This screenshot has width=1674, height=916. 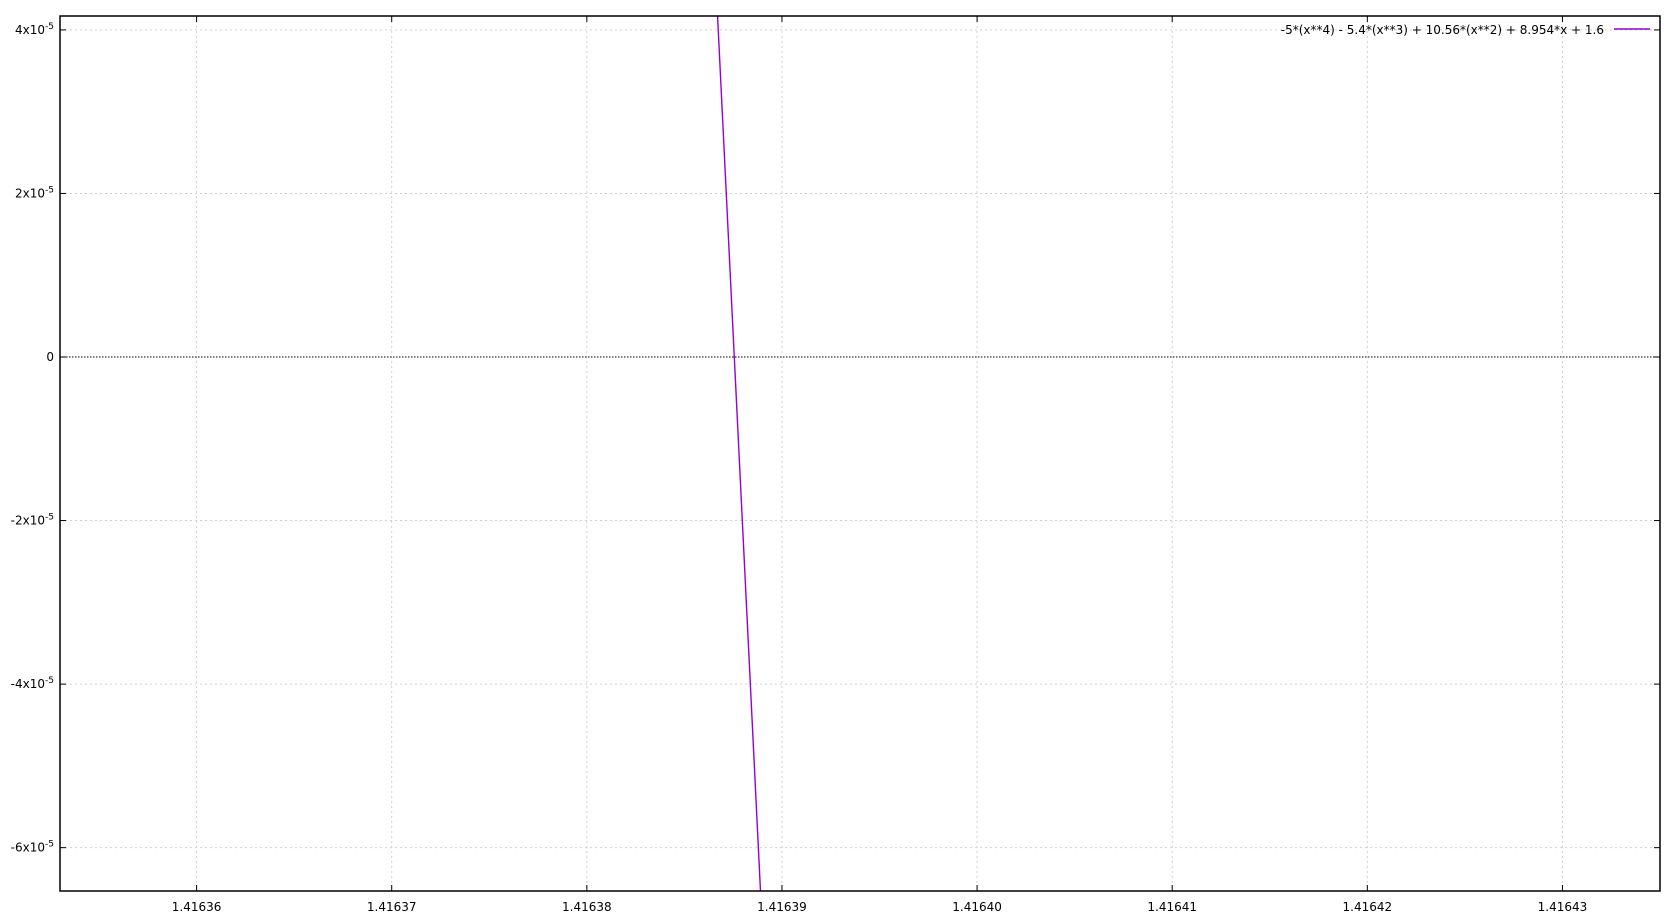 I want to click on x-tick-label: 1.41642, so click(x=1368, y=907).